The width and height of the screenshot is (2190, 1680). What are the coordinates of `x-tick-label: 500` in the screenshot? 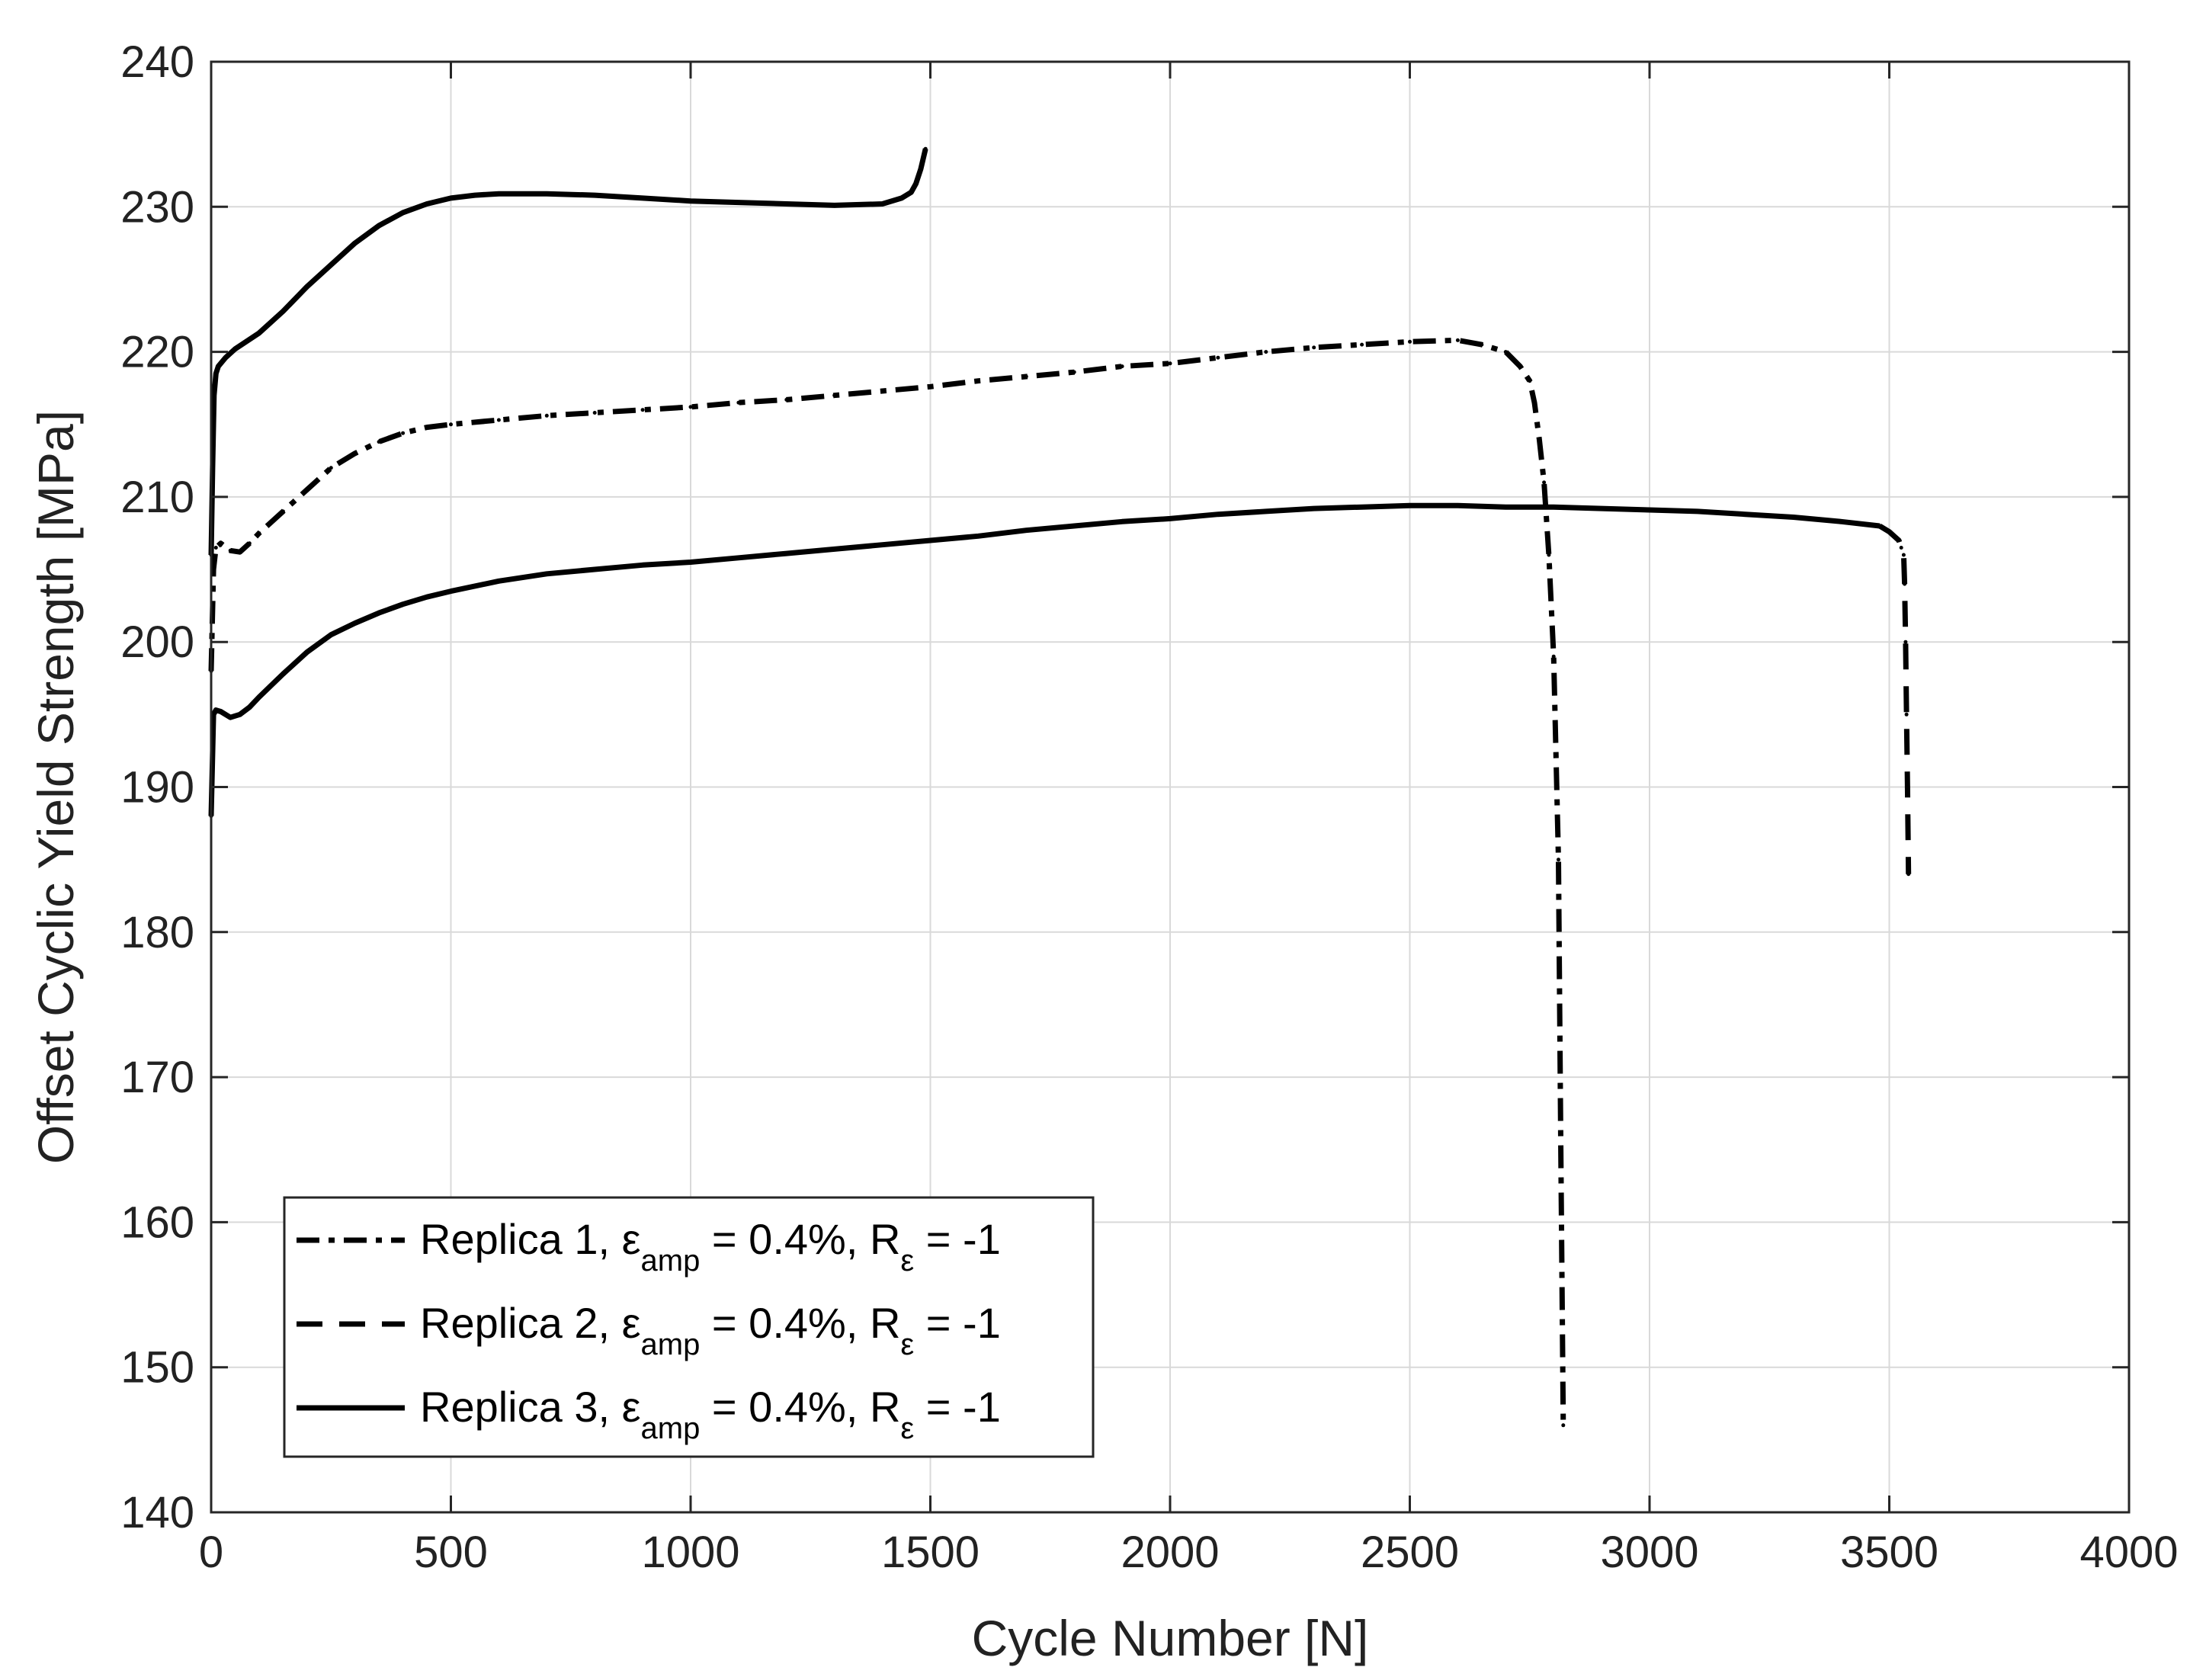 It's located at (451, 1552).